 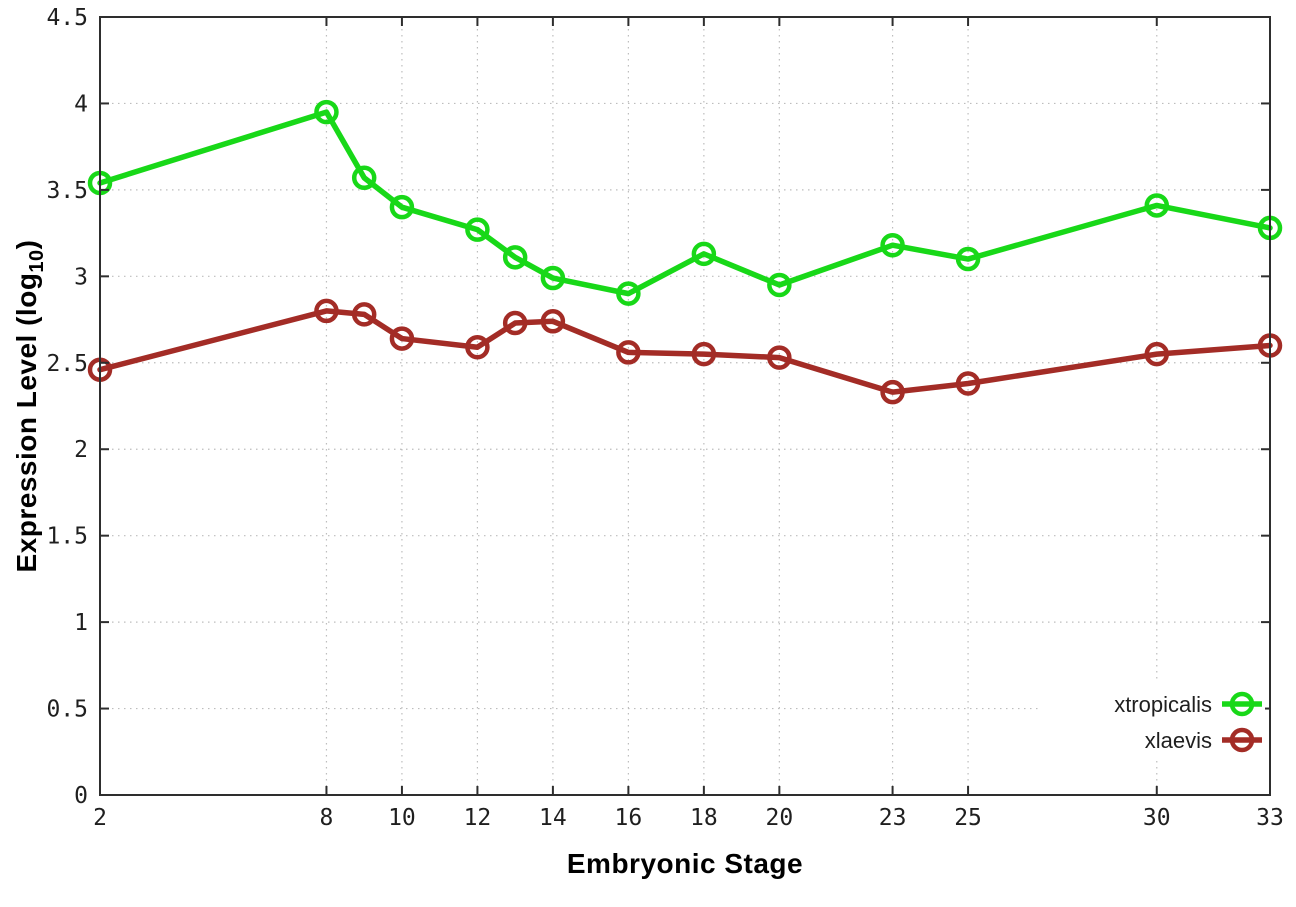 What do you see at coordinates (685, 863) in the screenshot?
I see `x-axis-title: Embryonic Stage` at bounding box center [685, 863].